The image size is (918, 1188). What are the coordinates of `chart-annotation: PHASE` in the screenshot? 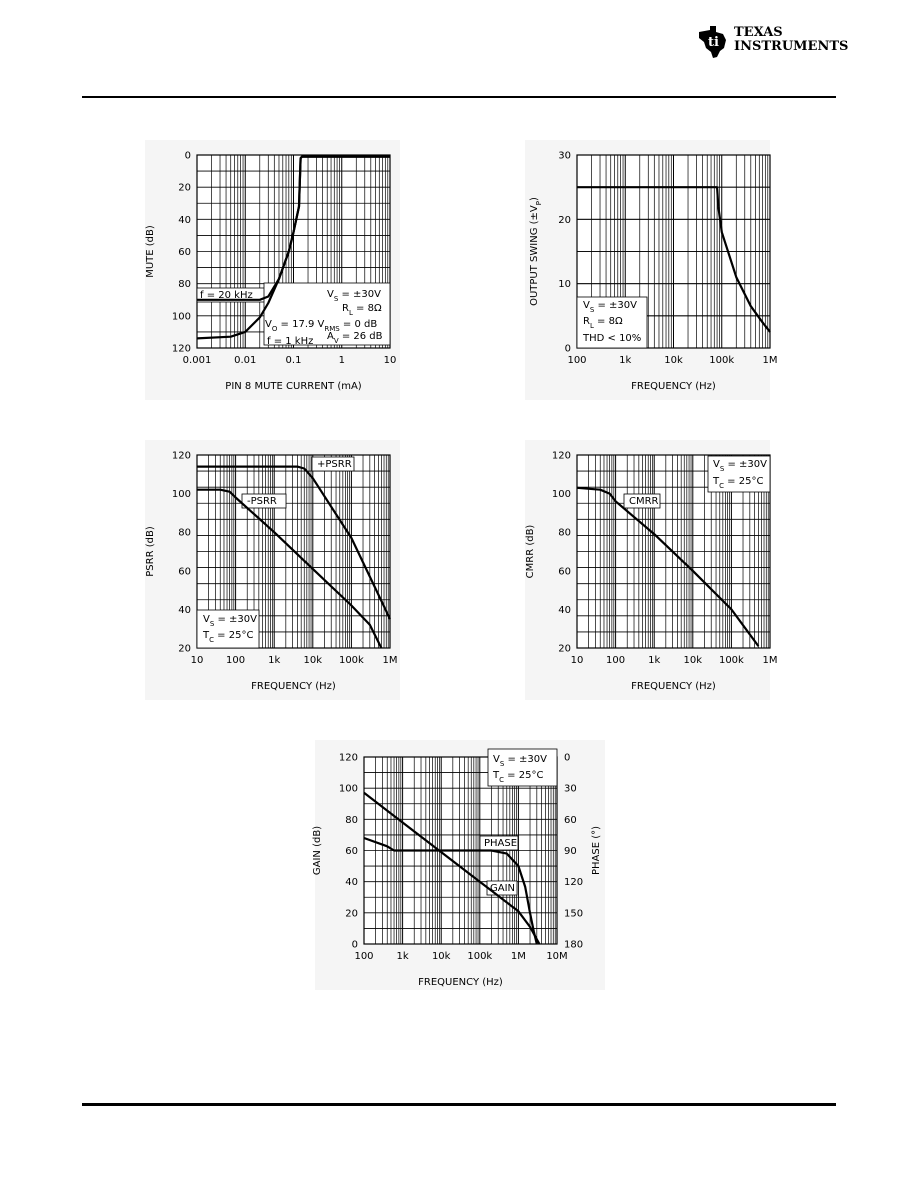 It's located at (500, 843).